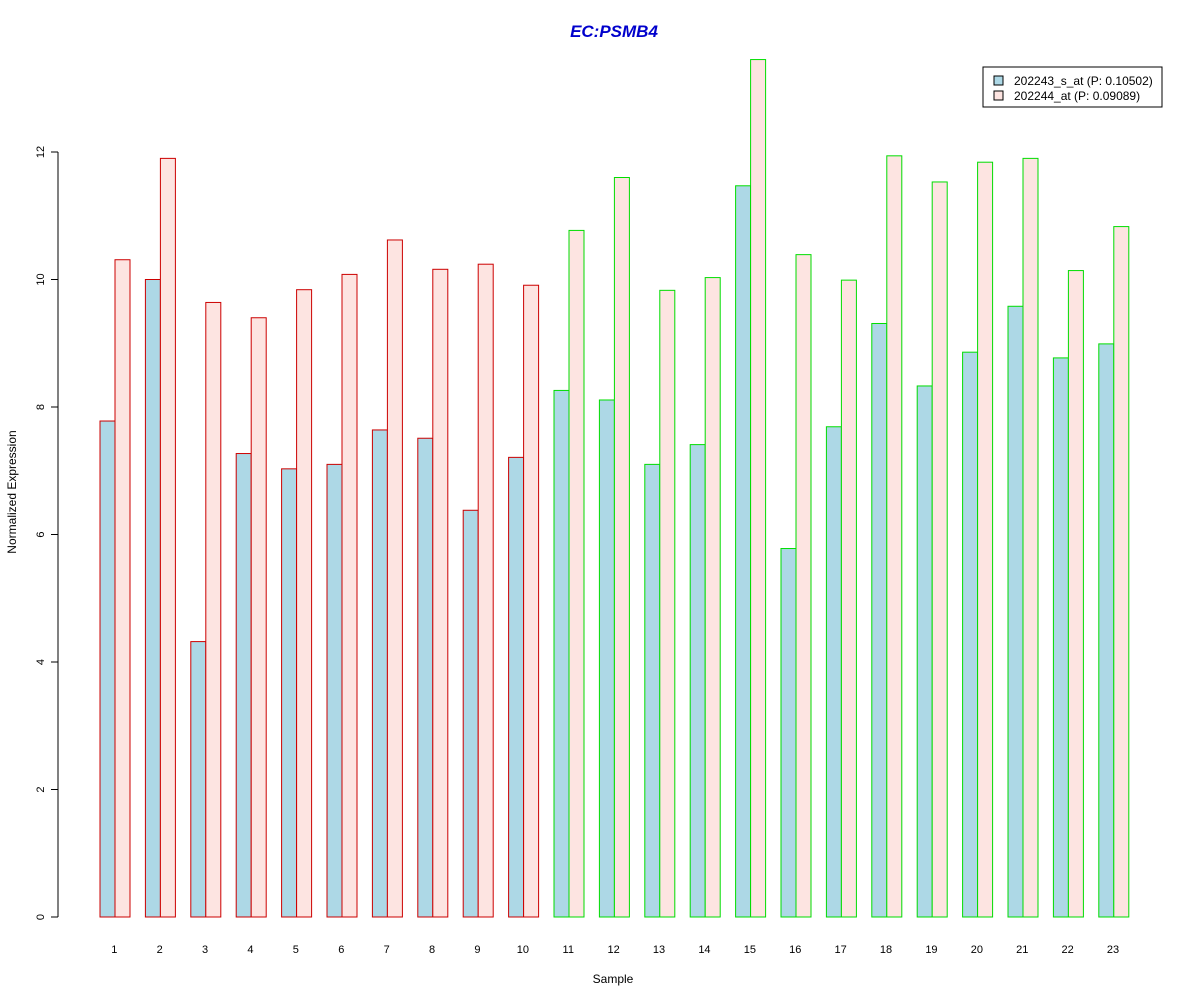  What do you see at coordinates (205, 950) in the screenshot?
I see `x-tick-label: 3` at bounding box center [205, 950].